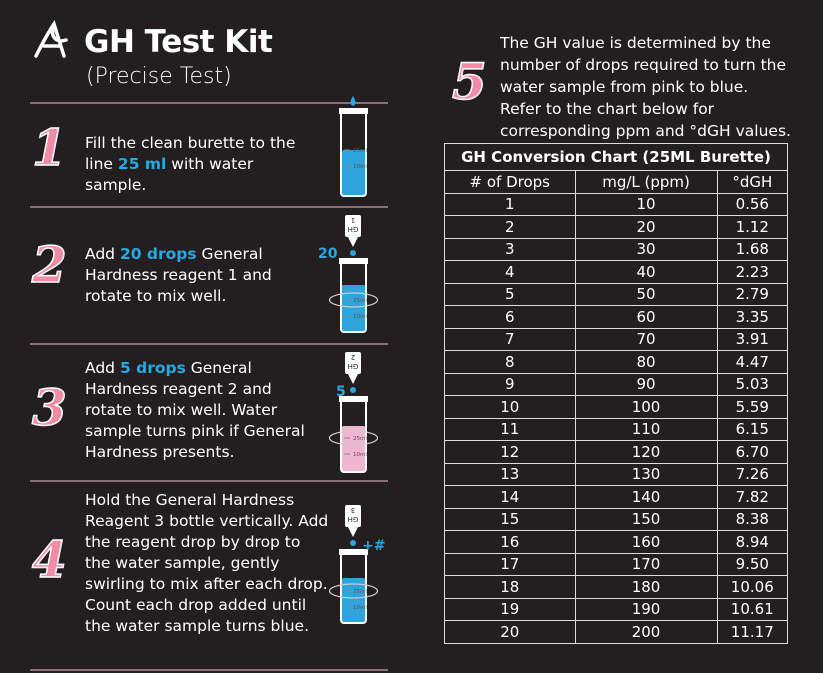 This screenshot has height=673, width=823. Describe the element at coordinates (353, 412) in the screenshot. I see `burette: 25ml 10ml GH2 5` at that location.